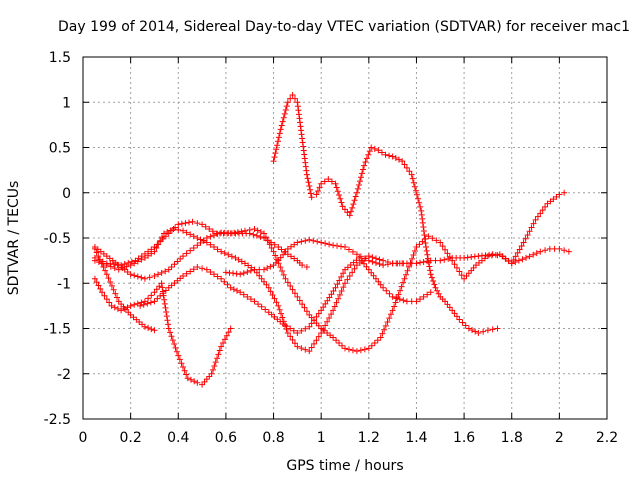  I want to click on series-arc7, so click(285, 295).